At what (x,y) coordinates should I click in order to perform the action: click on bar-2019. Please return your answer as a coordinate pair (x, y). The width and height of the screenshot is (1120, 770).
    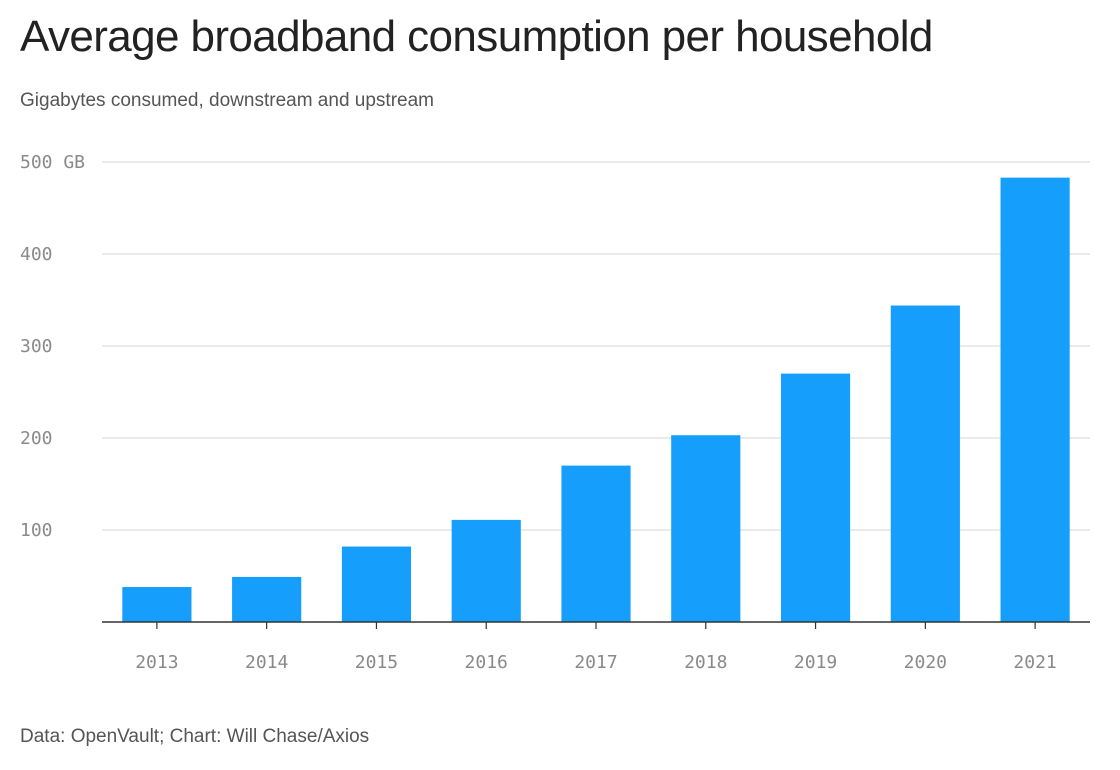
    Looking at the image, I should click on (815, 497).